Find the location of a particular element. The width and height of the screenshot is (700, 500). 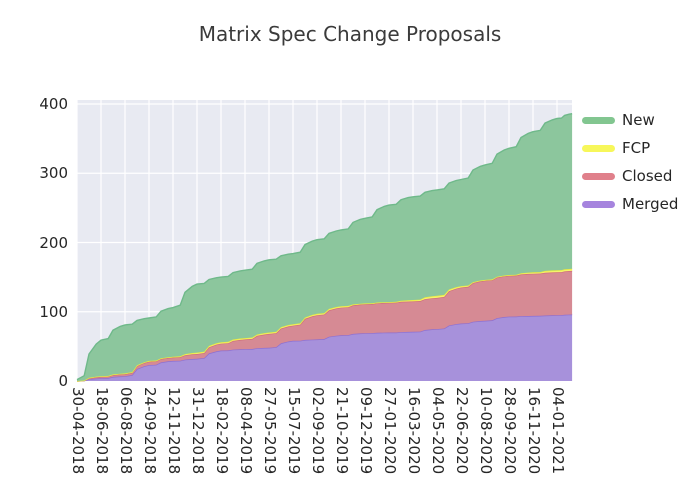

x-tick-label: 31-12-2018 is located at coordinates (198, 431).